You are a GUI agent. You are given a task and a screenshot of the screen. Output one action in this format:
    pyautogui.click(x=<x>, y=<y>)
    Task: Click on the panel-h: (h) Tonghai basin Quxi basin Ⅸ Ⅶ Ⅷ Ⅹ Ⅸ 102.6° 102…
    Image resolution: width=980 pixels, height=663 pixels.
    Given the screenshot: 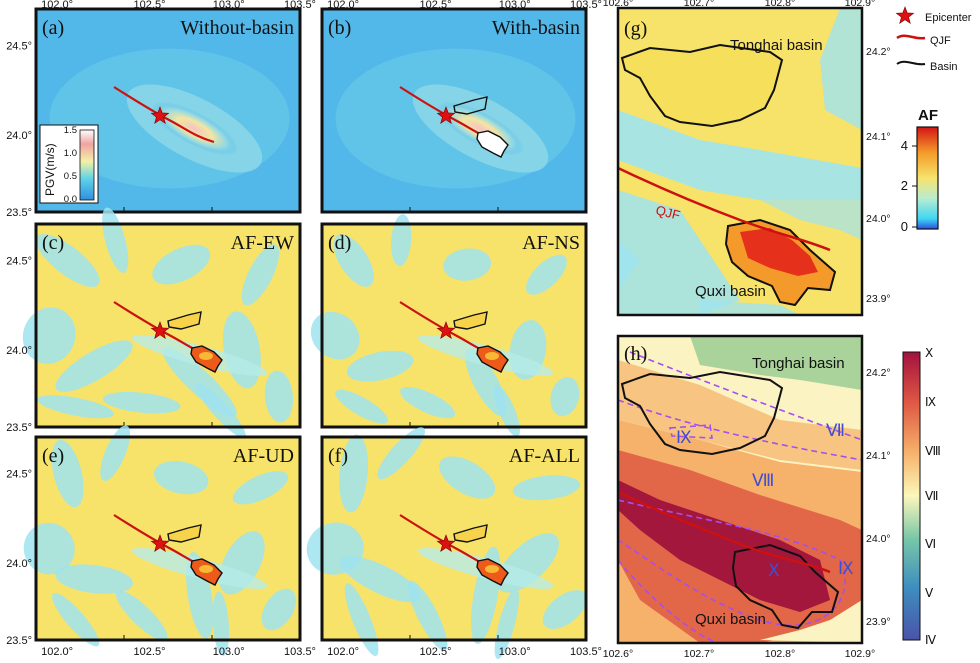 What is the action you would take?
    pyautogui.click(x=747, y=497)
    